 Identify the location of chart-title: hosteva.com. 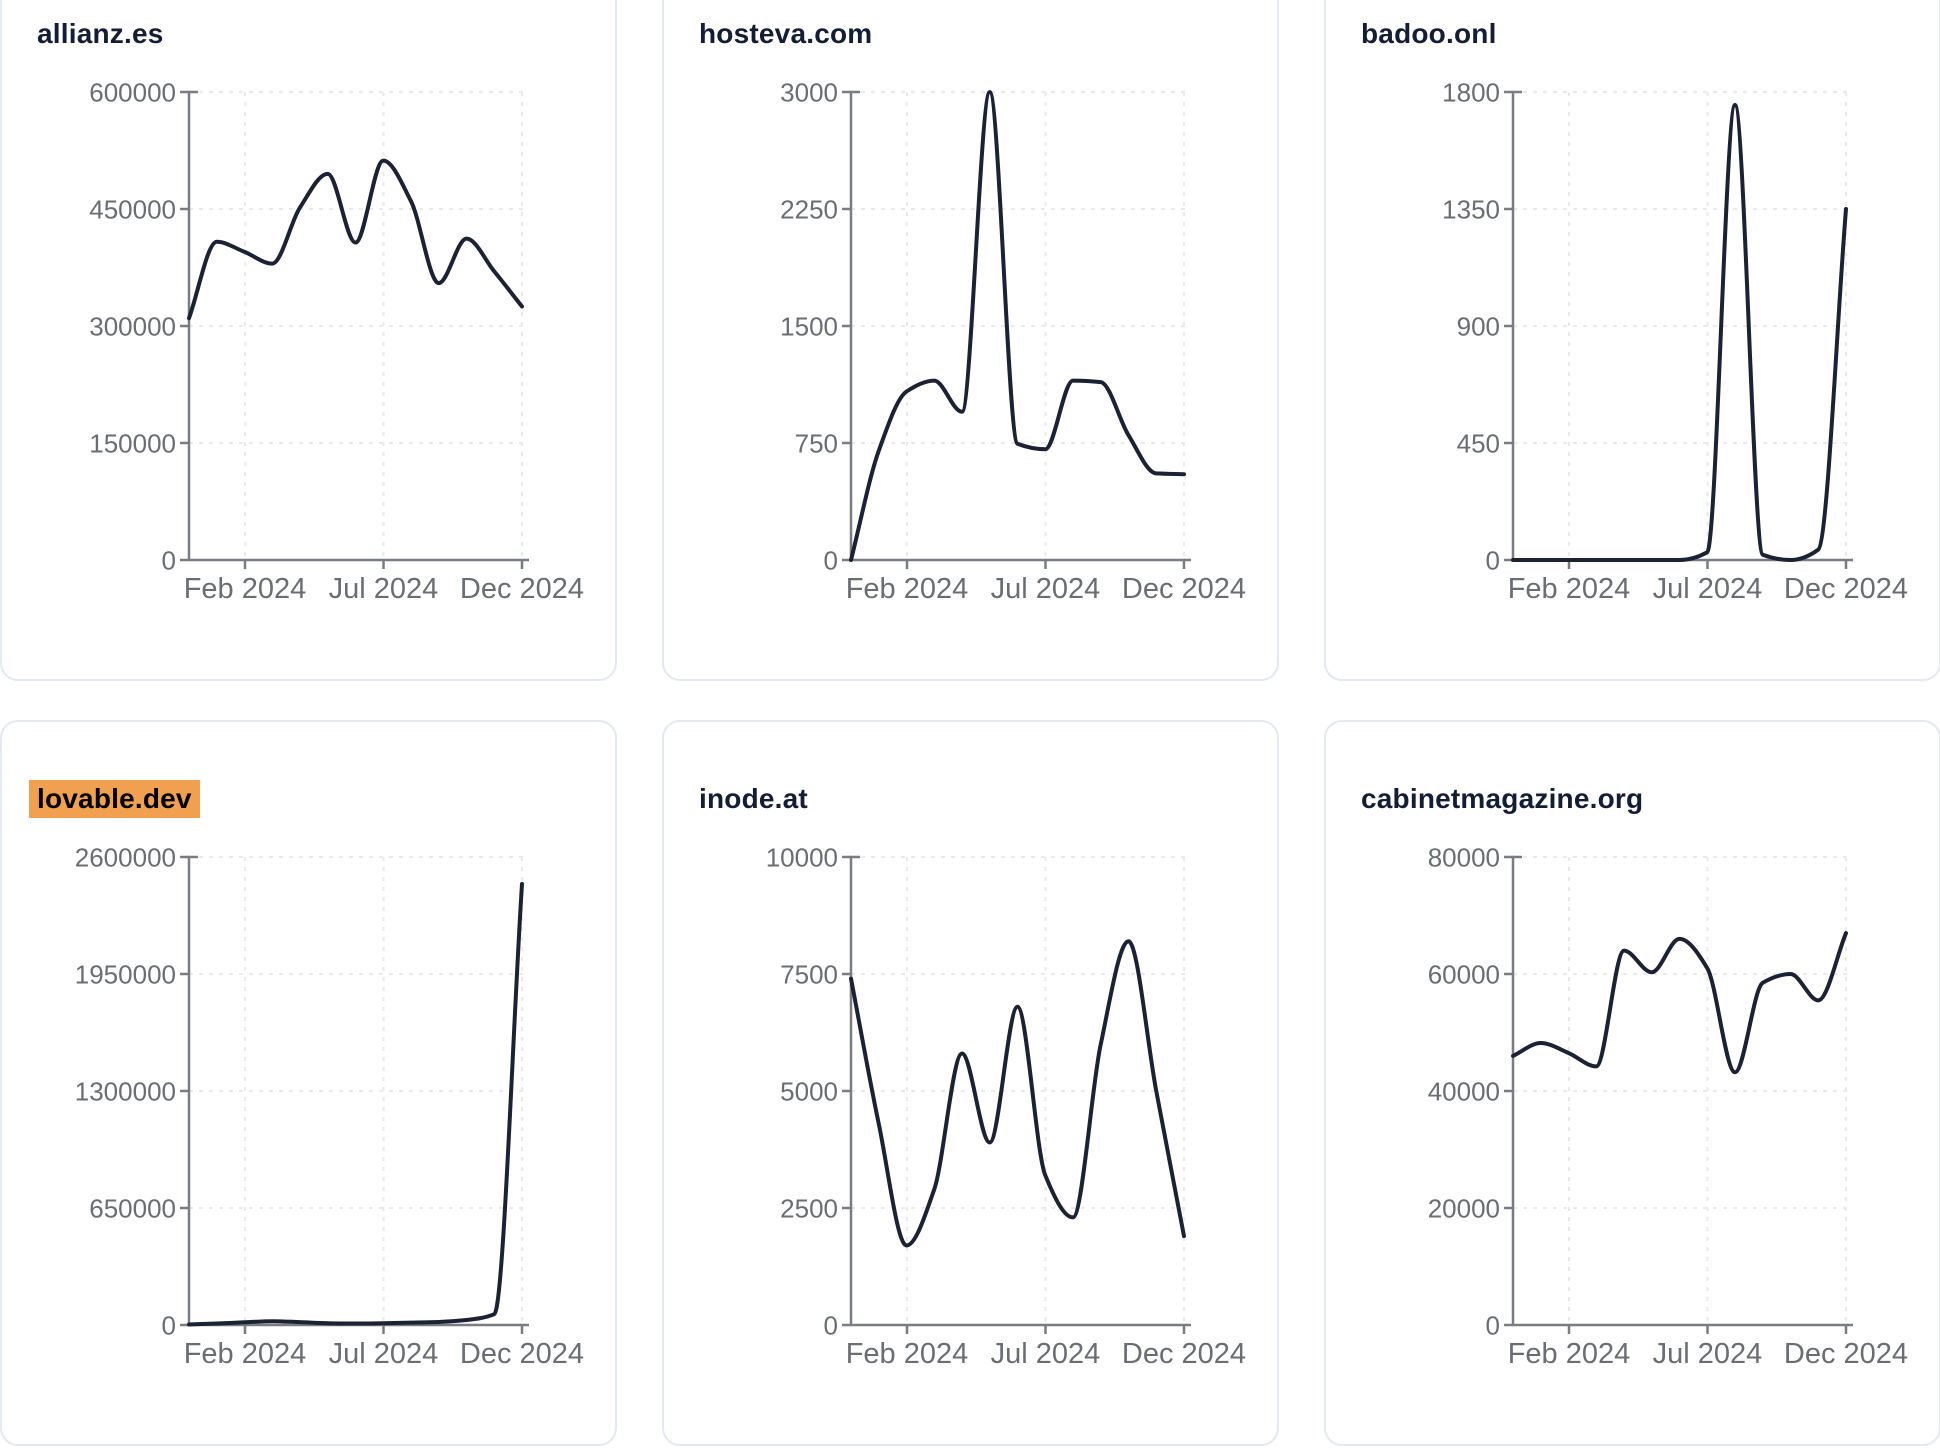
(786, 33).